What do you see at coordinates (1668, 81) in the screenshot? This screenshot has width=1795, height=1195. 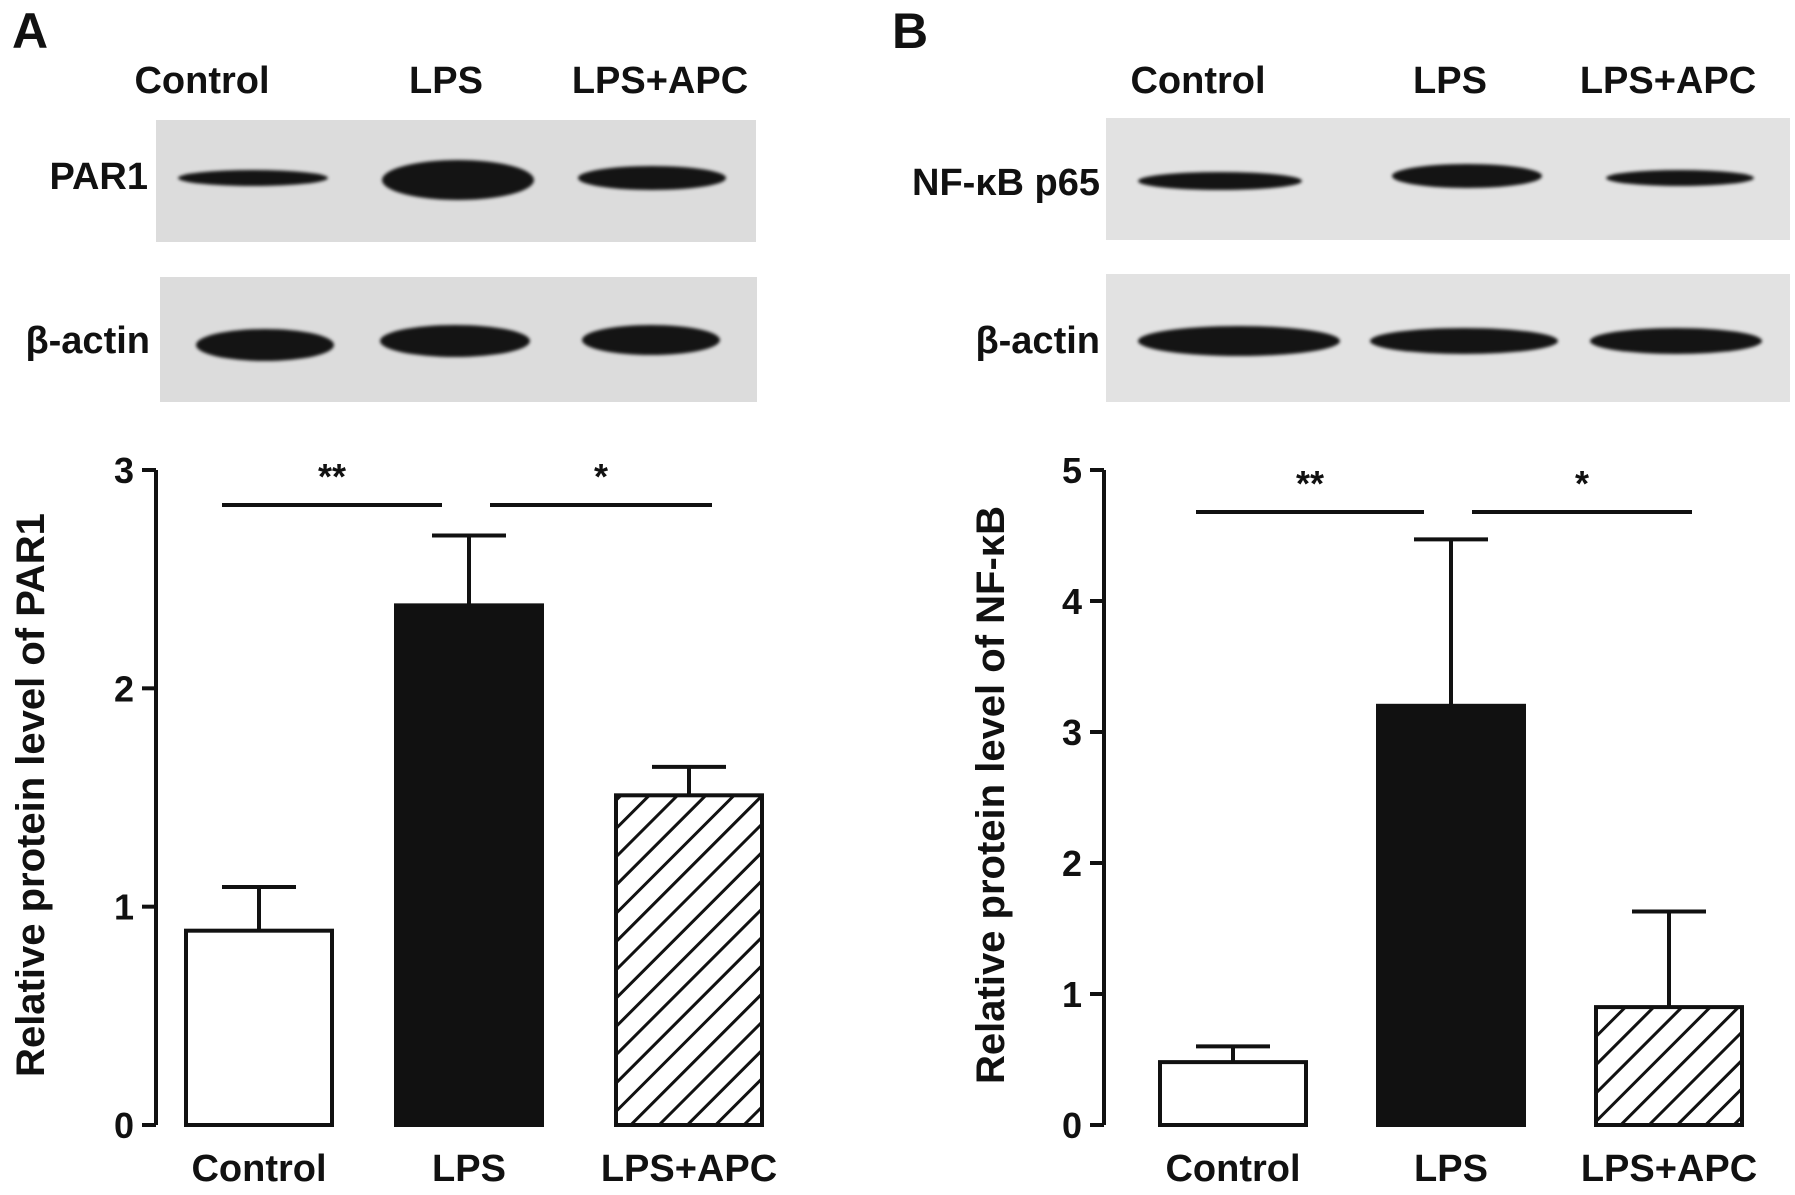 I see `lane-label-lps-apc-b: LPS+APC` at bounding box center [1668, 81].